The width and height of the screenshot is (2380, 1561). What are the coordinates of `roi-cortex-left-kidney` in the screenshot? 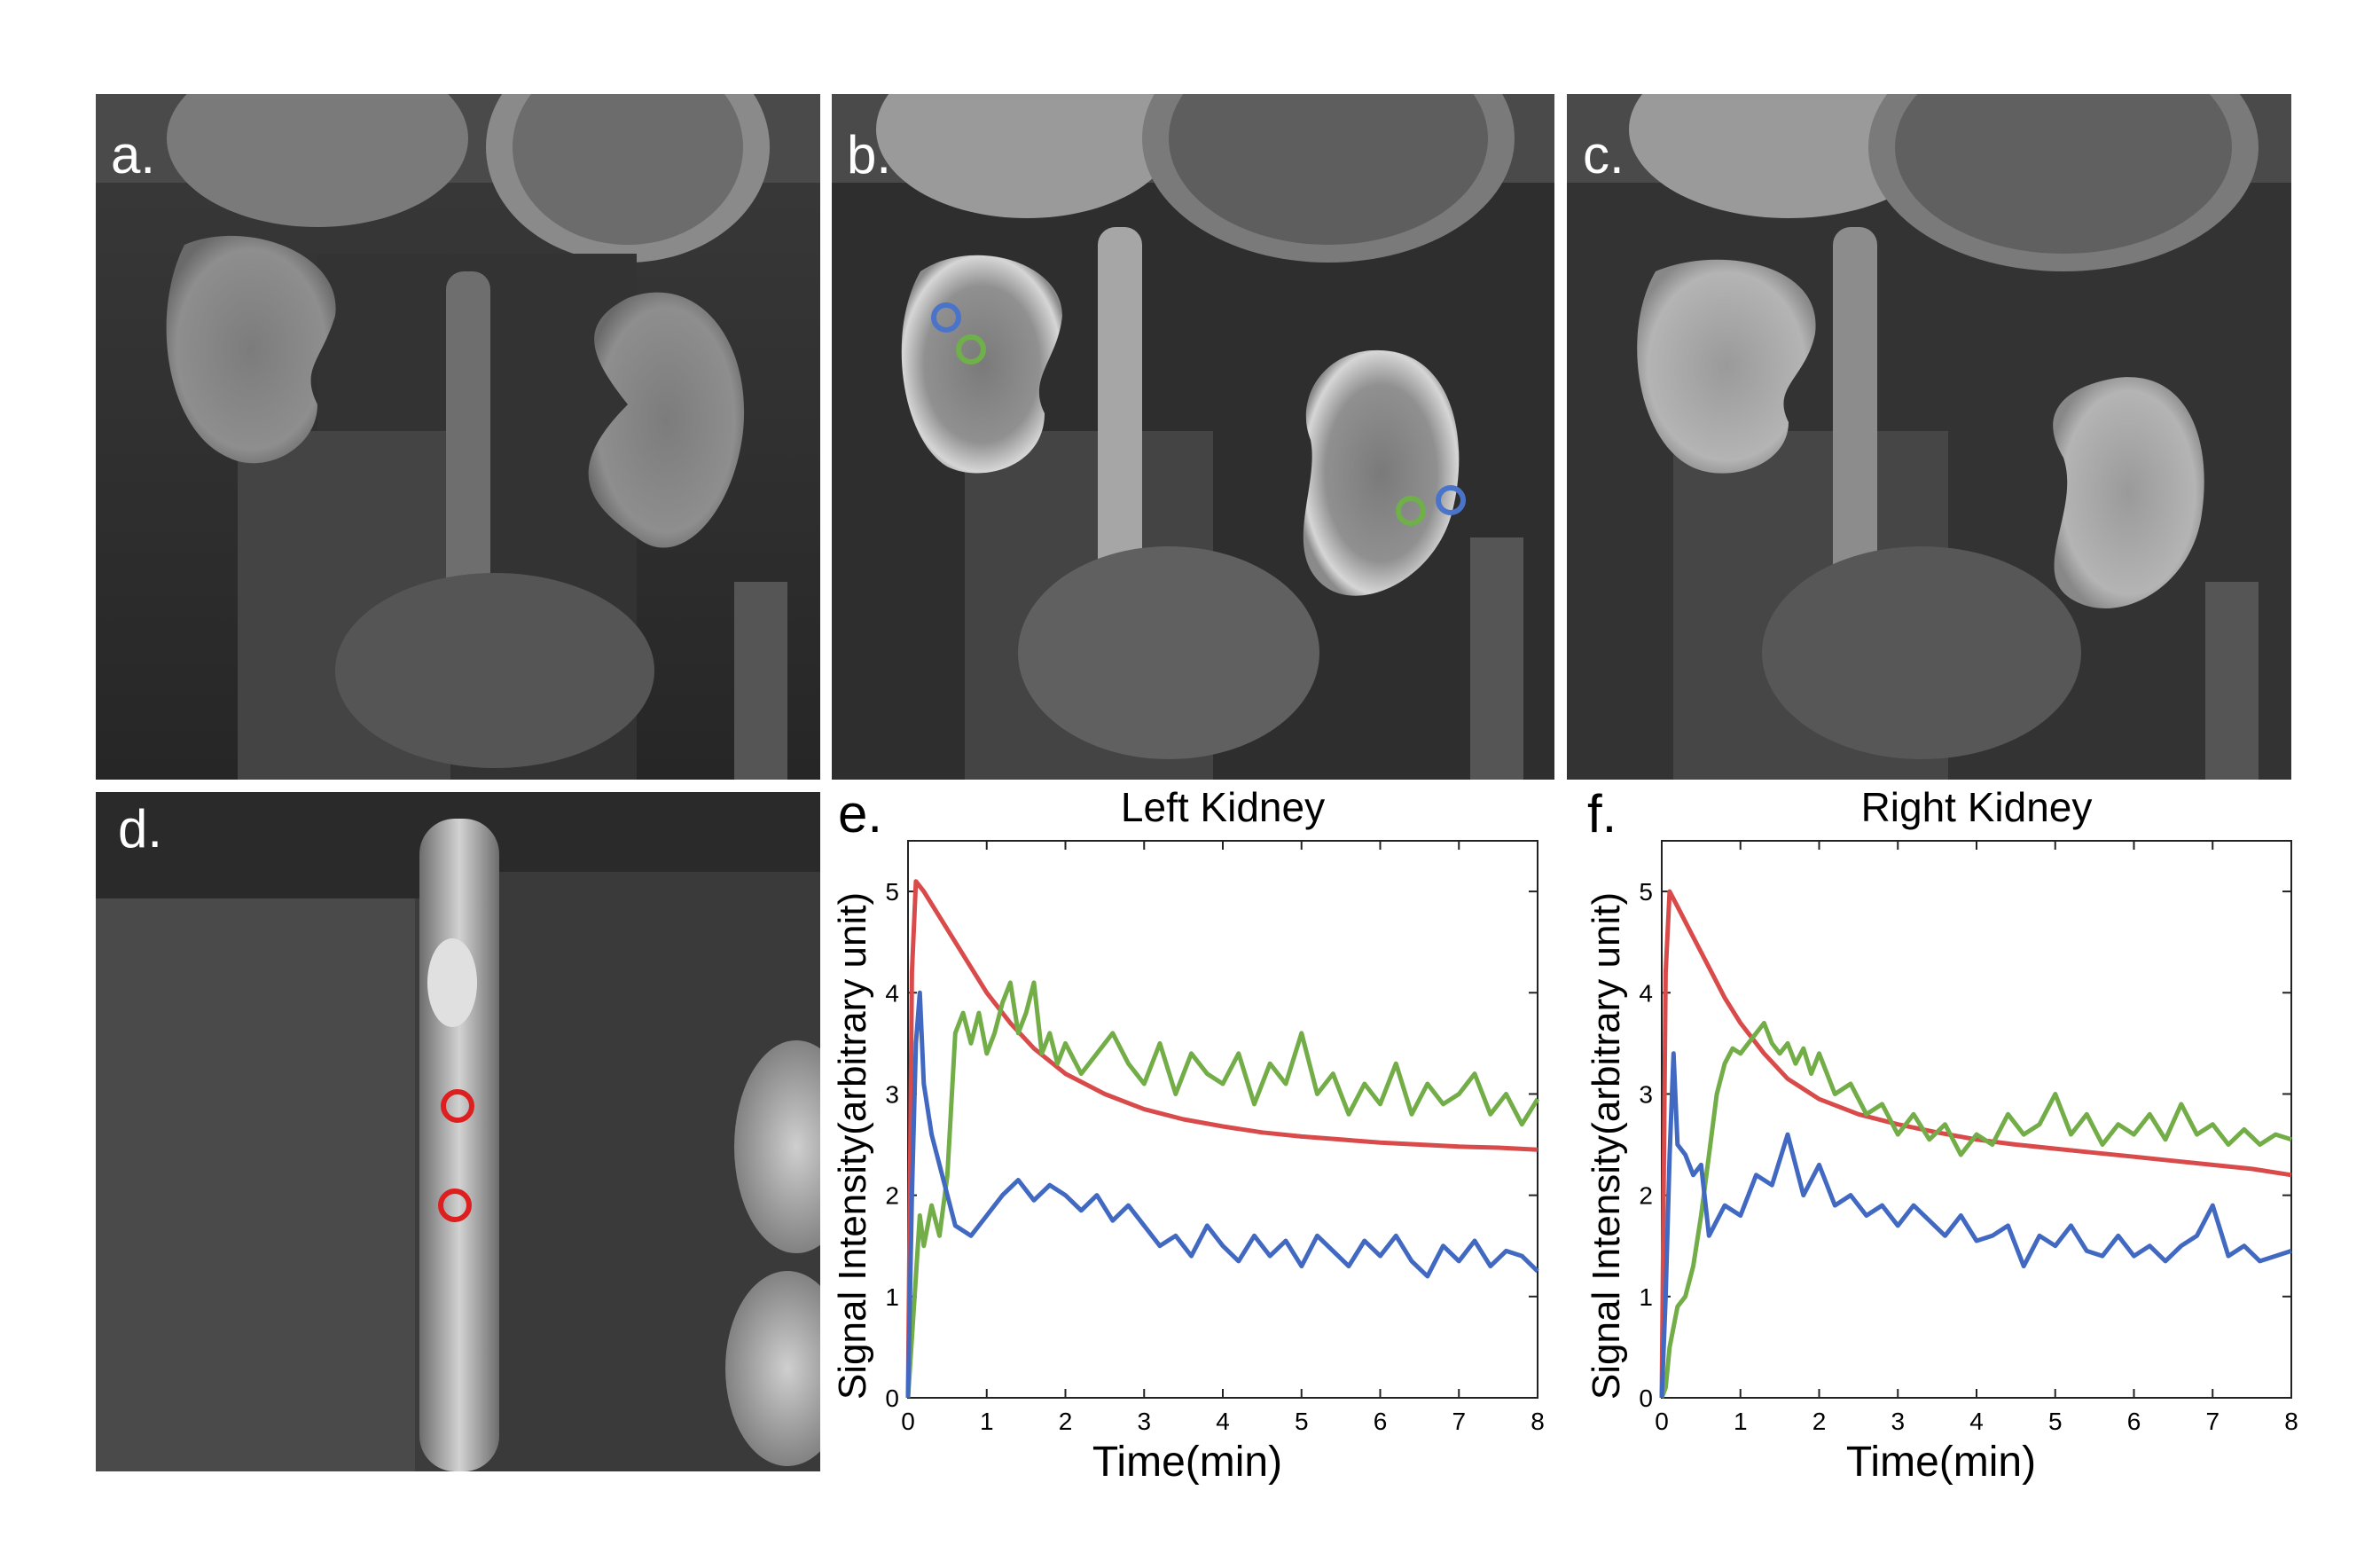 It's located at (1451, 500).